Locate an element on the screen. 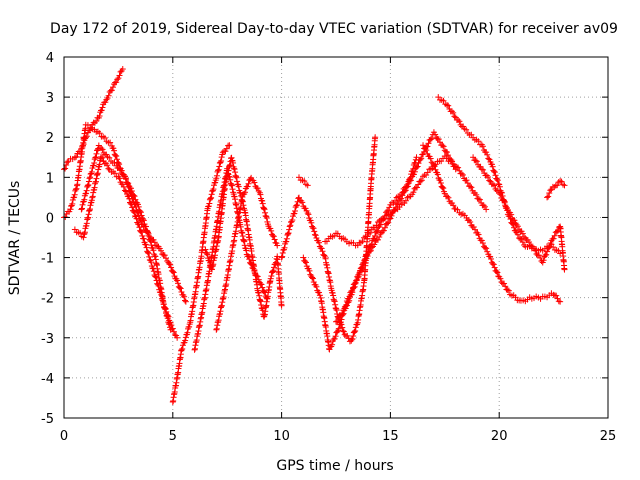 Image resolution: width=640 pixels, height=480 pixels. y-tick-label: -4 is located at coordinates (47, 379).